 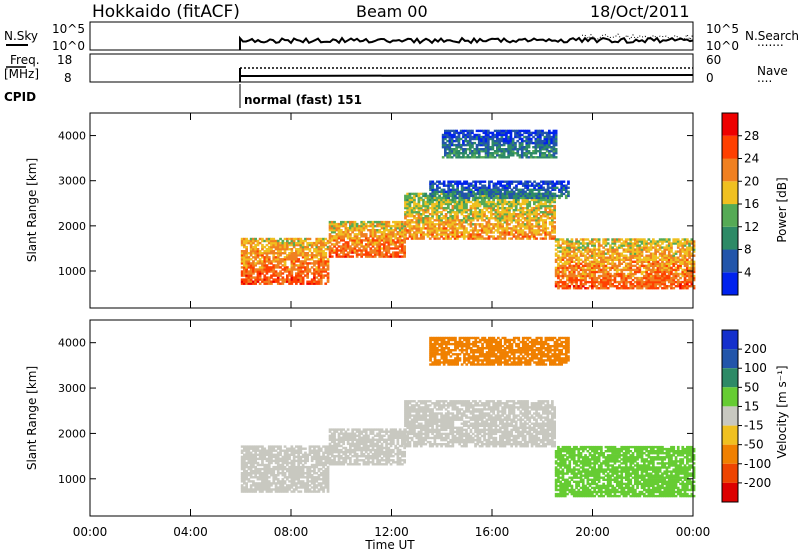 What do you see at coordinates (730, 215) in the screenshot?
I see `colorbar-swatch` at bounding box center [730, 215].